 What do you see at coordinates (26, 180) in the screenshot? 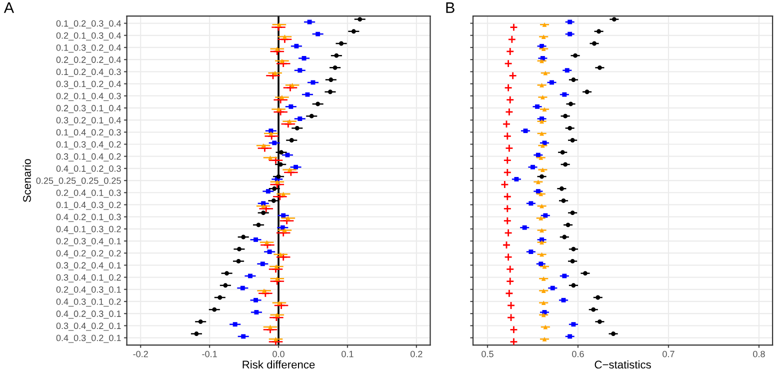
I see `y-axis-title: Scenario` at bounding box center [26, 180].